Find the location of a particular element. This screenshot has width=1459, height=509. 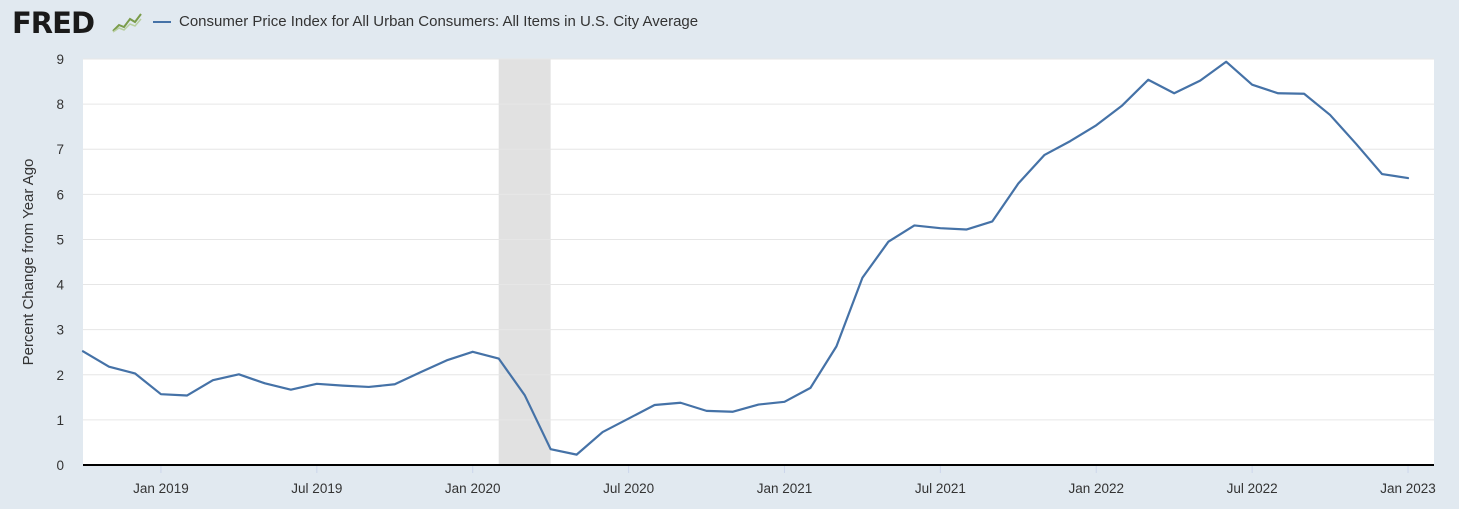

legend-swatch is located at coordinates (162, 22).